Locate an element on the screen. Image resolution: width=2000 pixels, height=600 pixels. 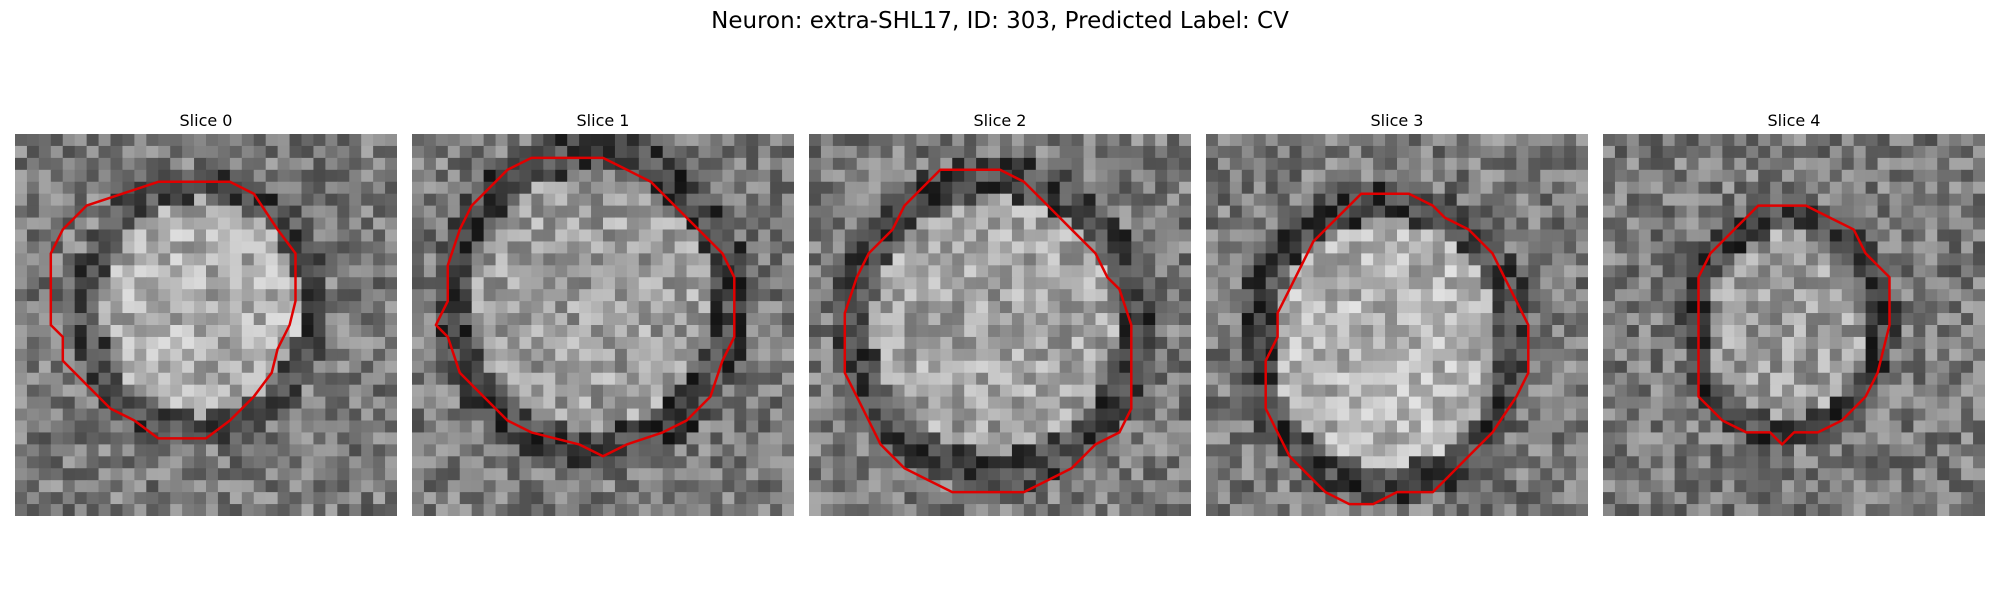
slice-panel-1: Slice 1 is located at coordinates (603, 313).